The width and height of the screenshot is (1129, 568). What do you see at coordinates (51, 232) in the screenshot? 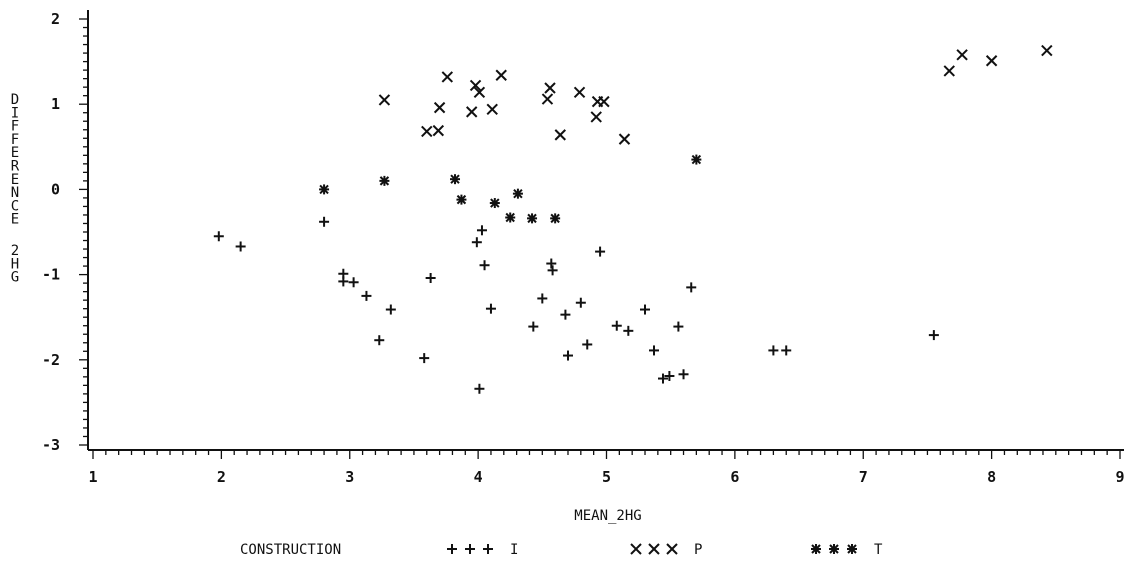
I see `y-tick-labels: -3 -2 -1 0 1 2` at bounding box center [51, 232].